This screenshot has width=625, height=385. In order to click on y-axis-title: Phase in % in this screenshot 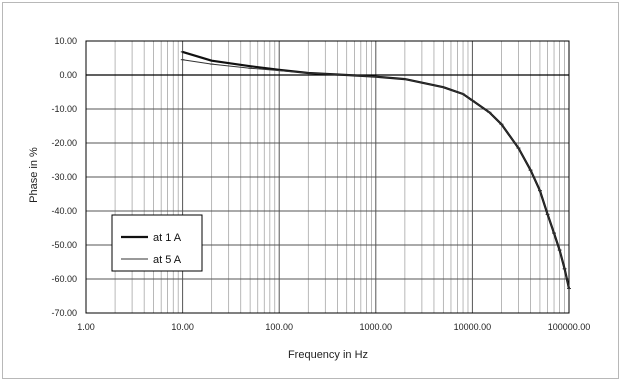, I will do `click(34, 175)`.